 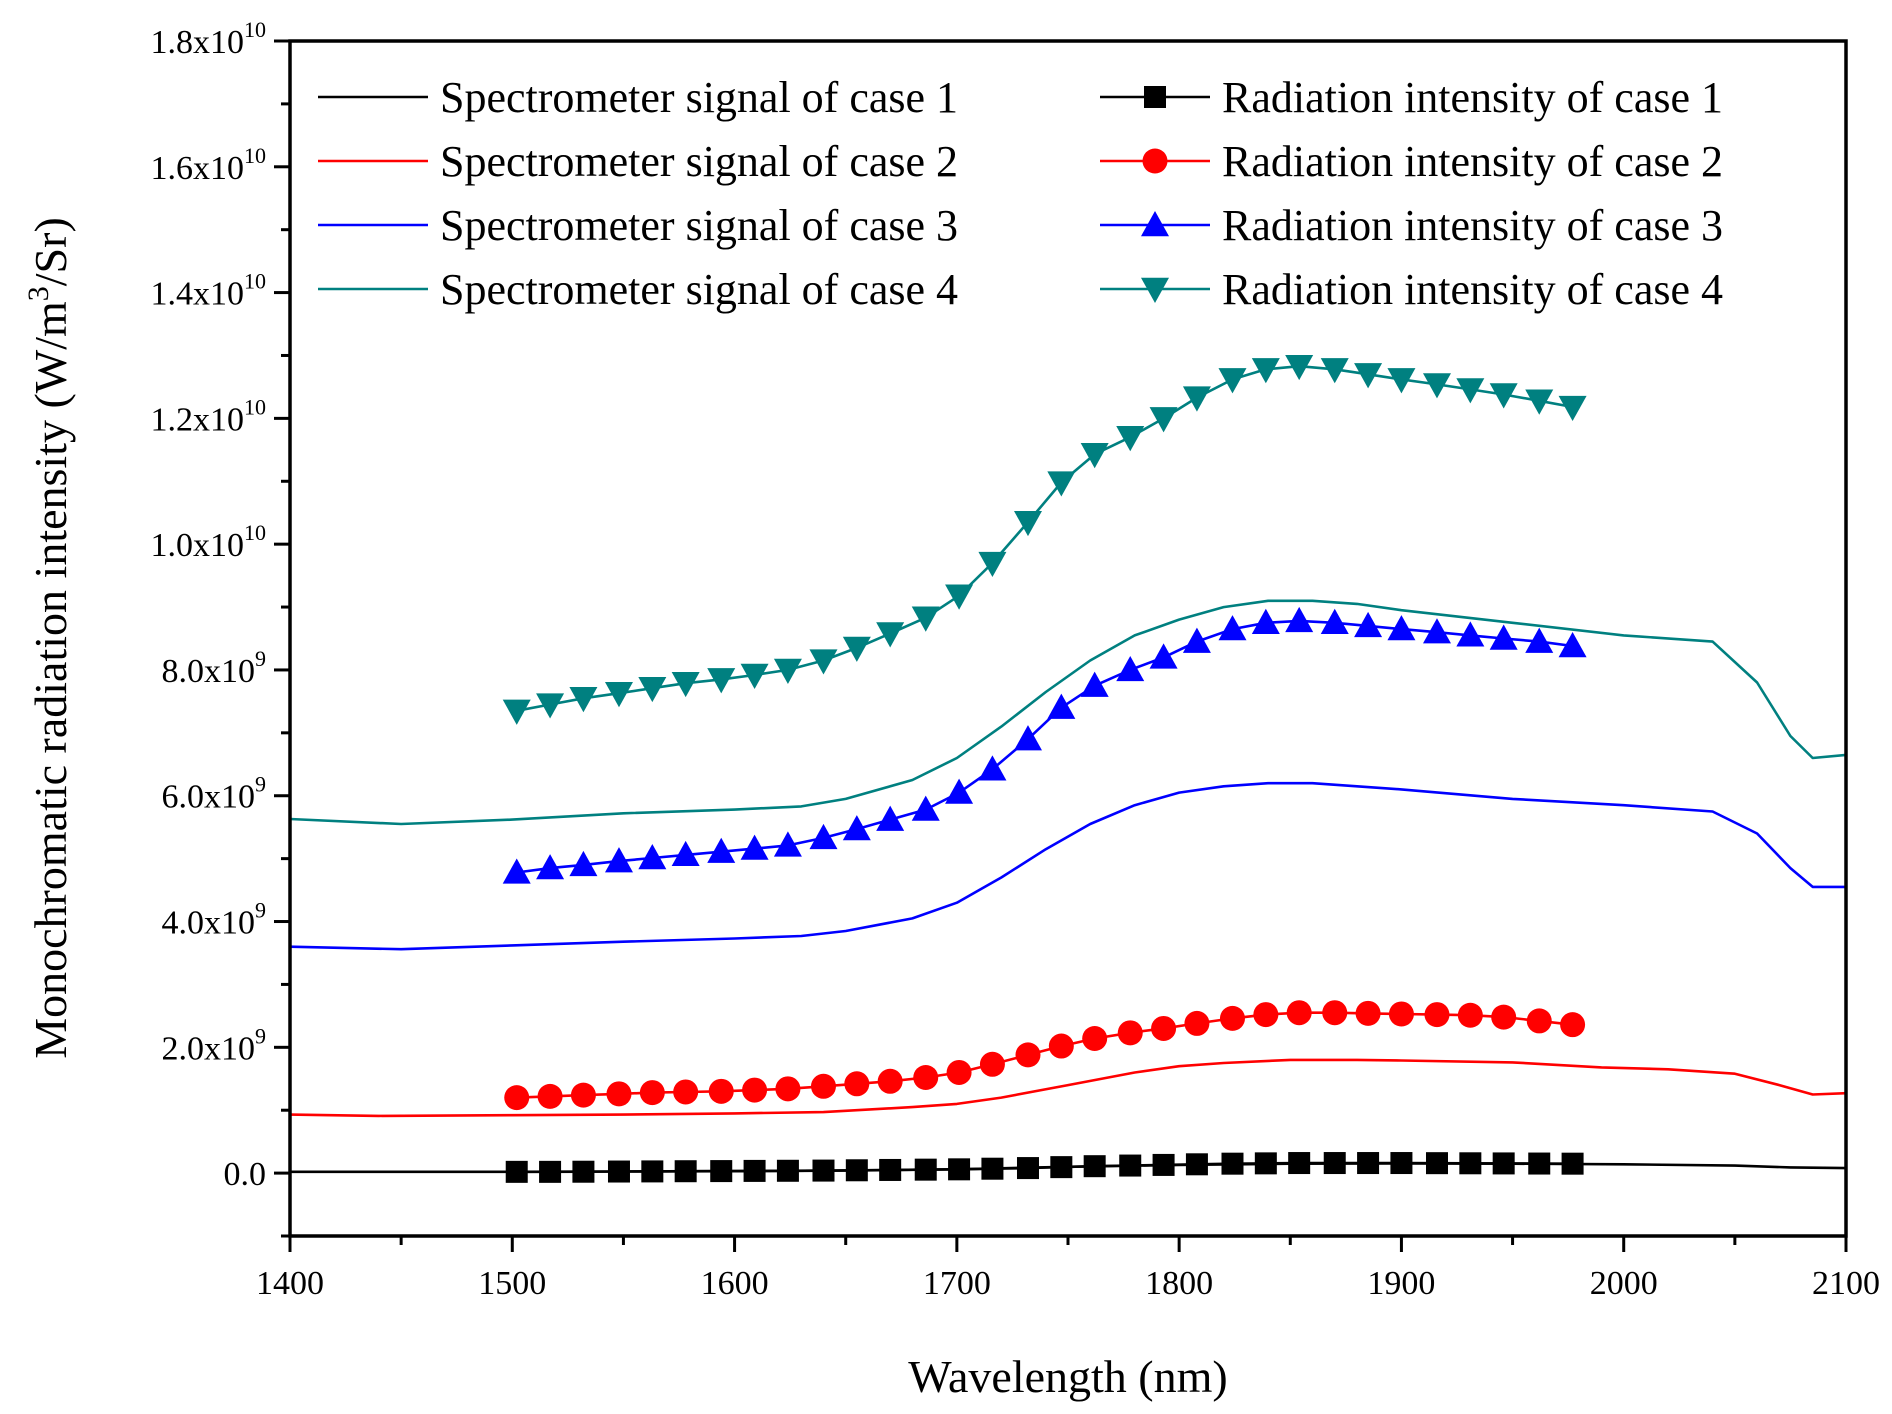 What do you see at coordinates (198, 419) in the screenshot?
I see `y-tick-mantissa: 1.2x10` at bounding box center [198, 419].